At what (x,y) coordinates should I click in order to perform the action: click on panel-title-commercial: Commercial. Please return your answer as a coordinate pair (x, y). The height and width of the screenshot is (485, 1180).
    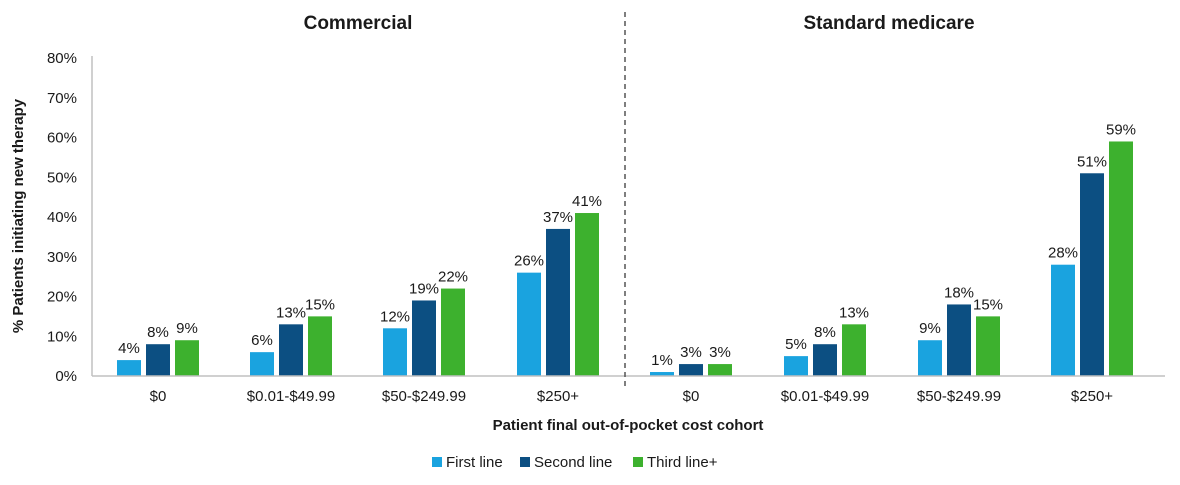
    Looking at the image, I should click on (358, 23).